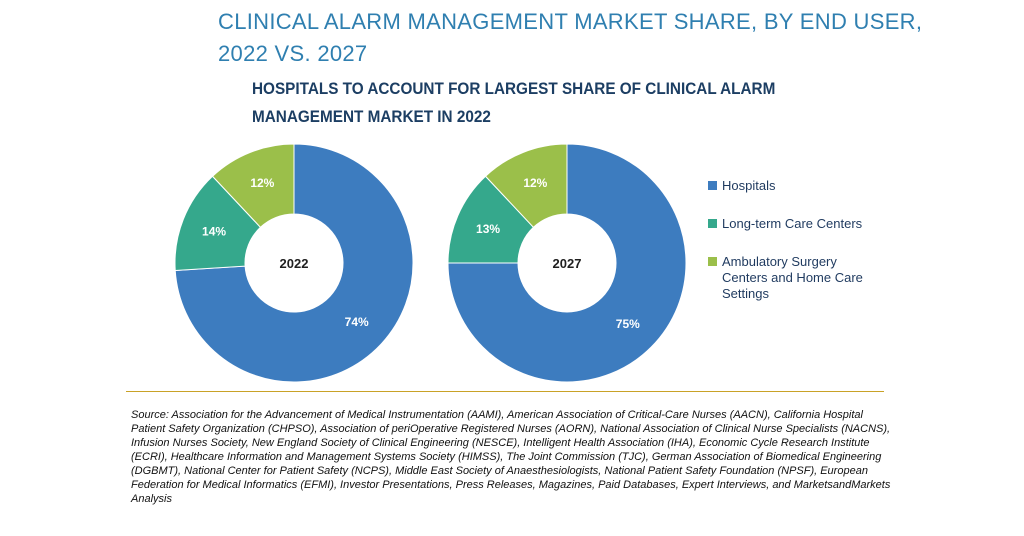 This screenshot has width=1024, height=536. Describe the element at coordinates (357, 322) in the screenshot. I see `slice-label-2022-0: 74%` at that location.